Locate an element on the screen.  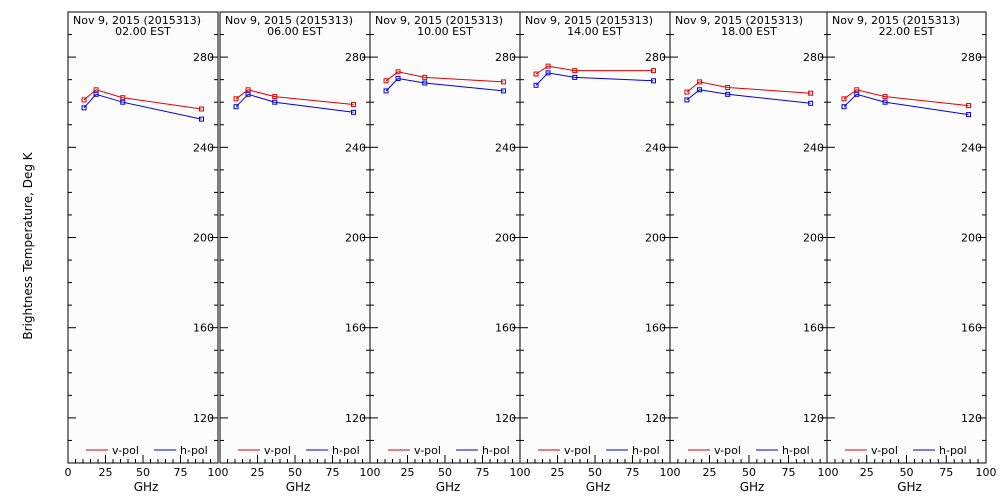
panel-subtitle: 02.00 EST is located at coordinates (143, 31).